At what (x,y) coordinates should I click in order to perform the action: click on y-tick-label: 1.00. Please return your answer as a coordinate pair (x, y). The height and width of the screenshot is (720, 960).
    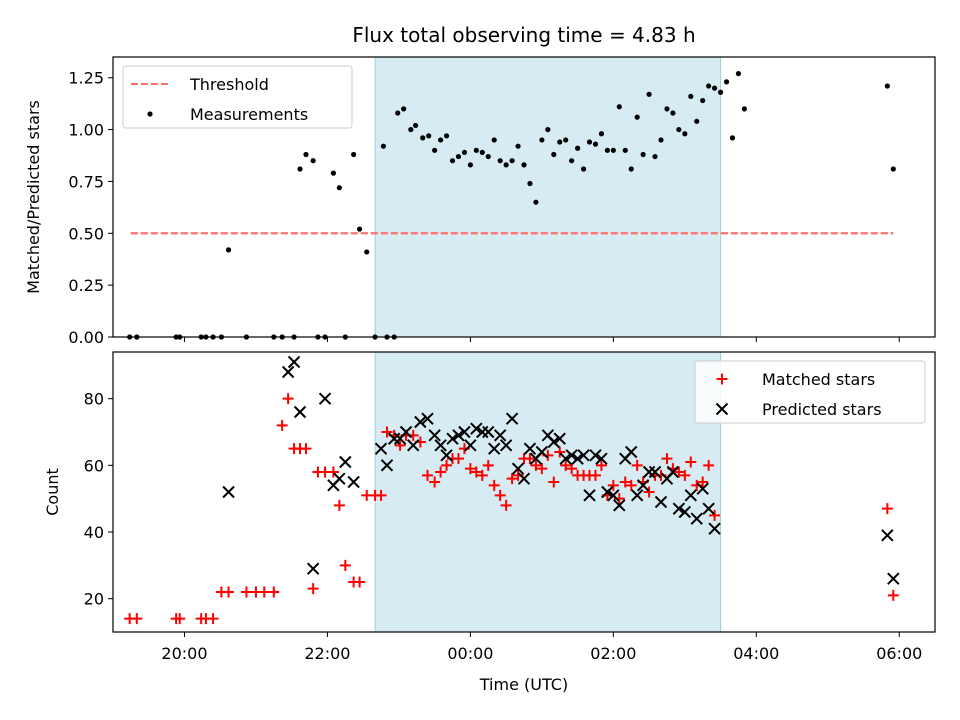
    Looking at the image, I should click on (86, 130).